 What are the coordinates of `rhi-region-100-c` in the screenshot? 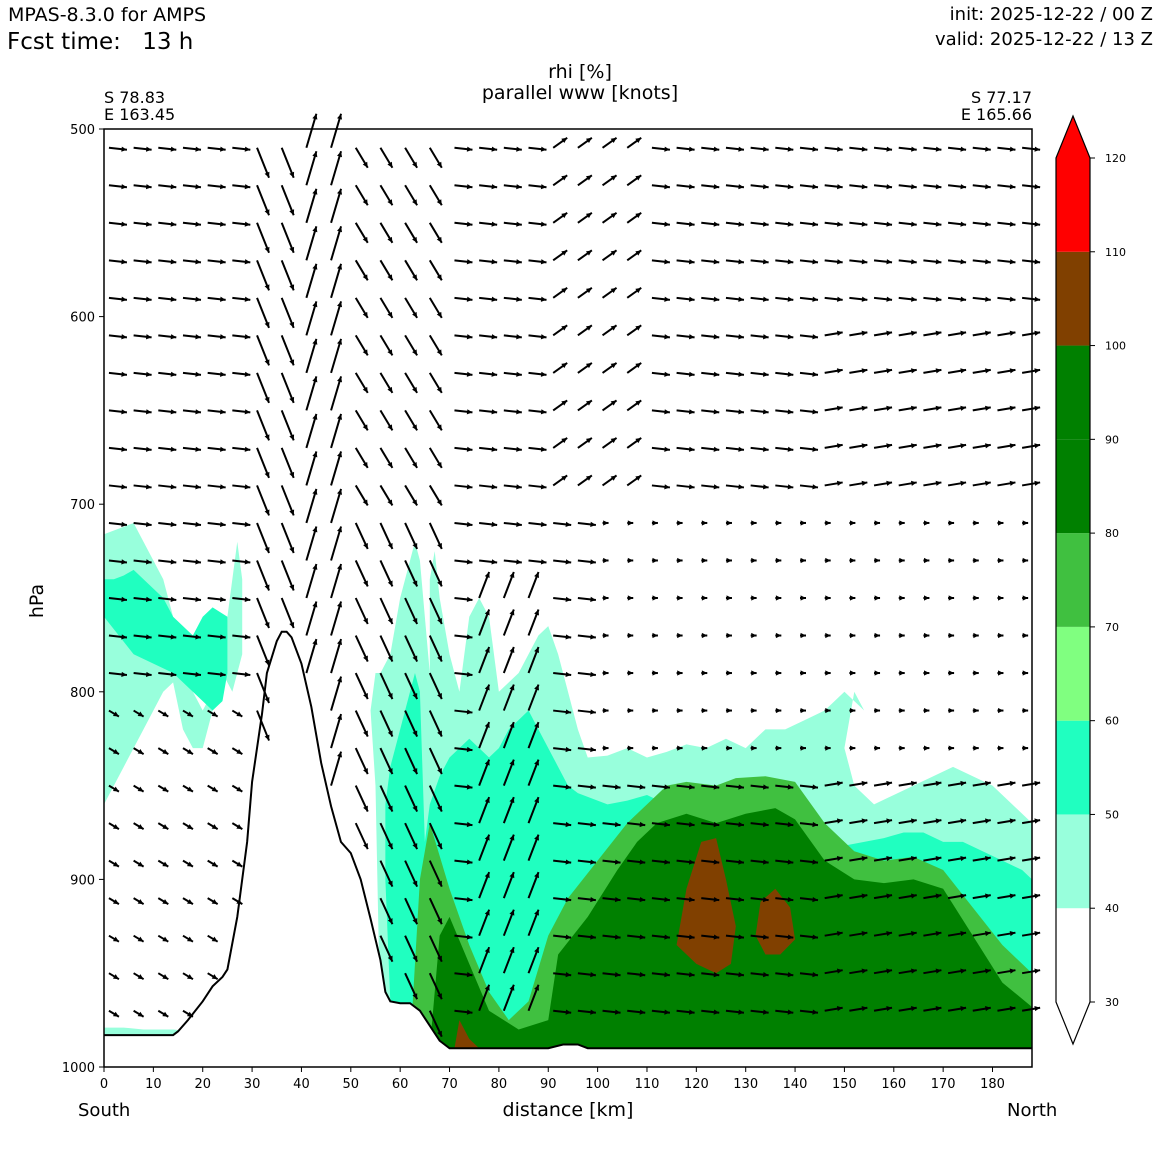 It's located at (467, 1034).